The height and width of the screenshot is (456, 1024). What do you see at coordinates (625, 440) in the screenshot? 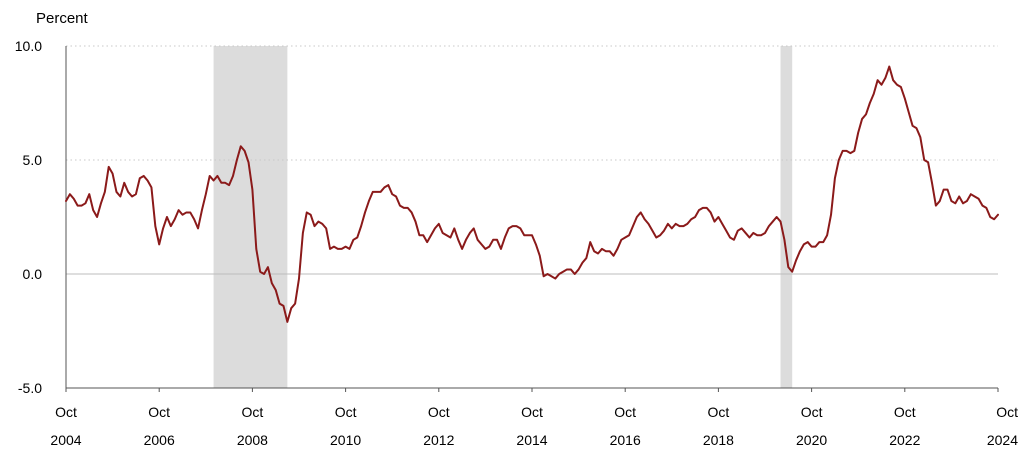
I see `x-tick-label-year: 2016` at bounding box center [625, 440].